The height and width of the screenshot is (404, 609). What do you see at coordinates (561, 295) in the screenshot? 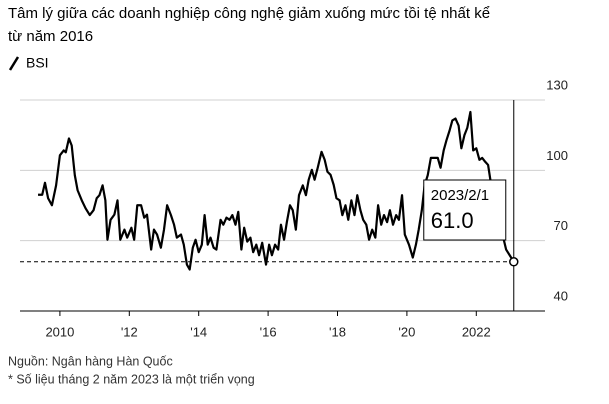
I see `y-tick-label: 40` at bounding box center [561, 295].